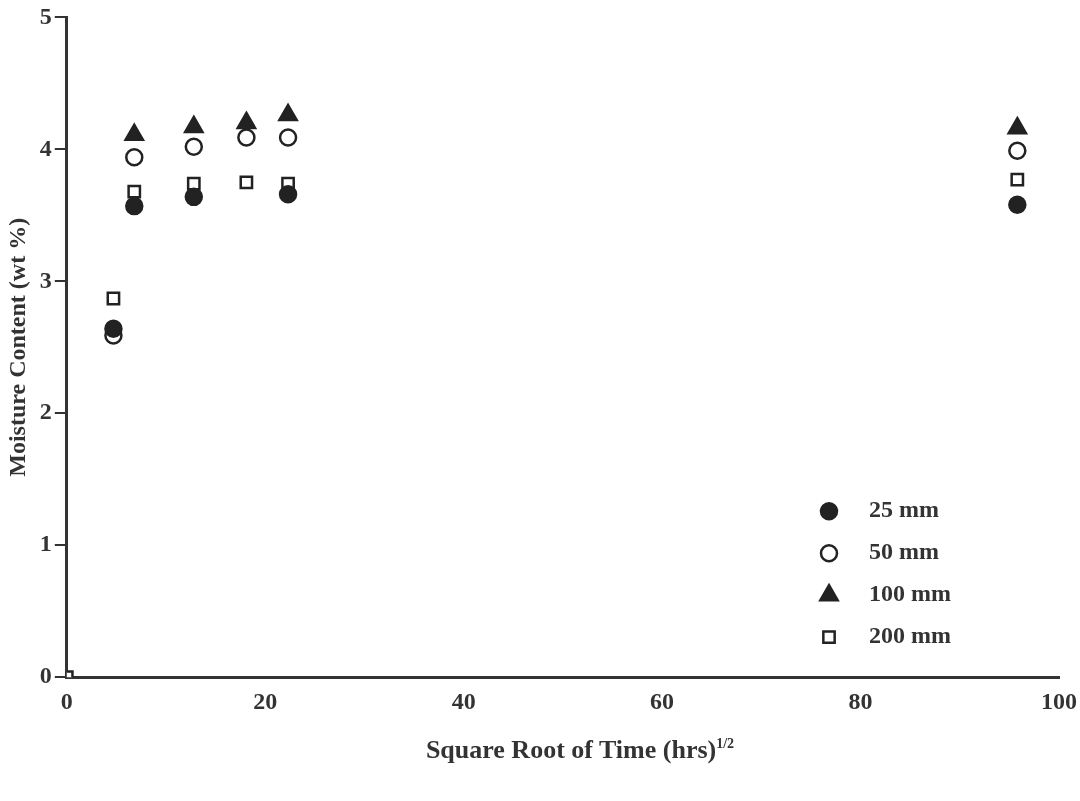 The image size is (1080, 801). I want to click on x-tick-label: 60, so click(662, 700).